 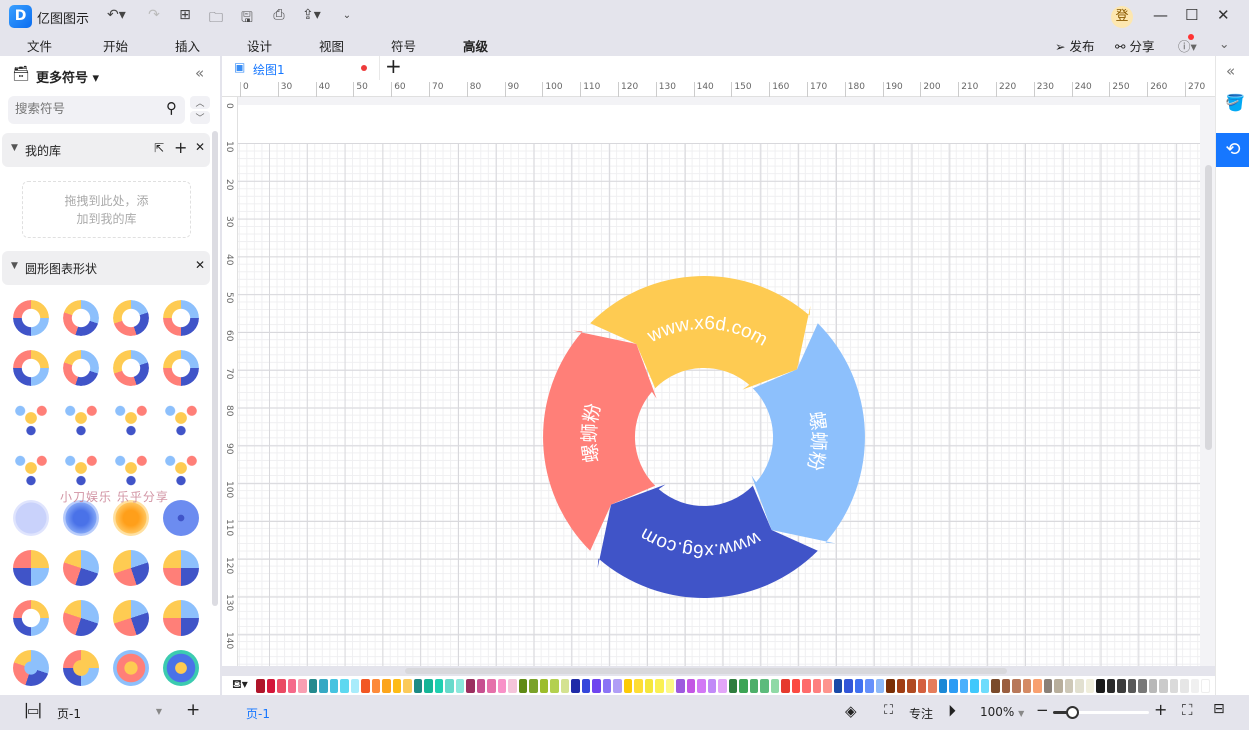 What do you see at coordinates (215, 368) in the screenshot?
I see `panel-scrollbar` at bounding box center [215, 368].